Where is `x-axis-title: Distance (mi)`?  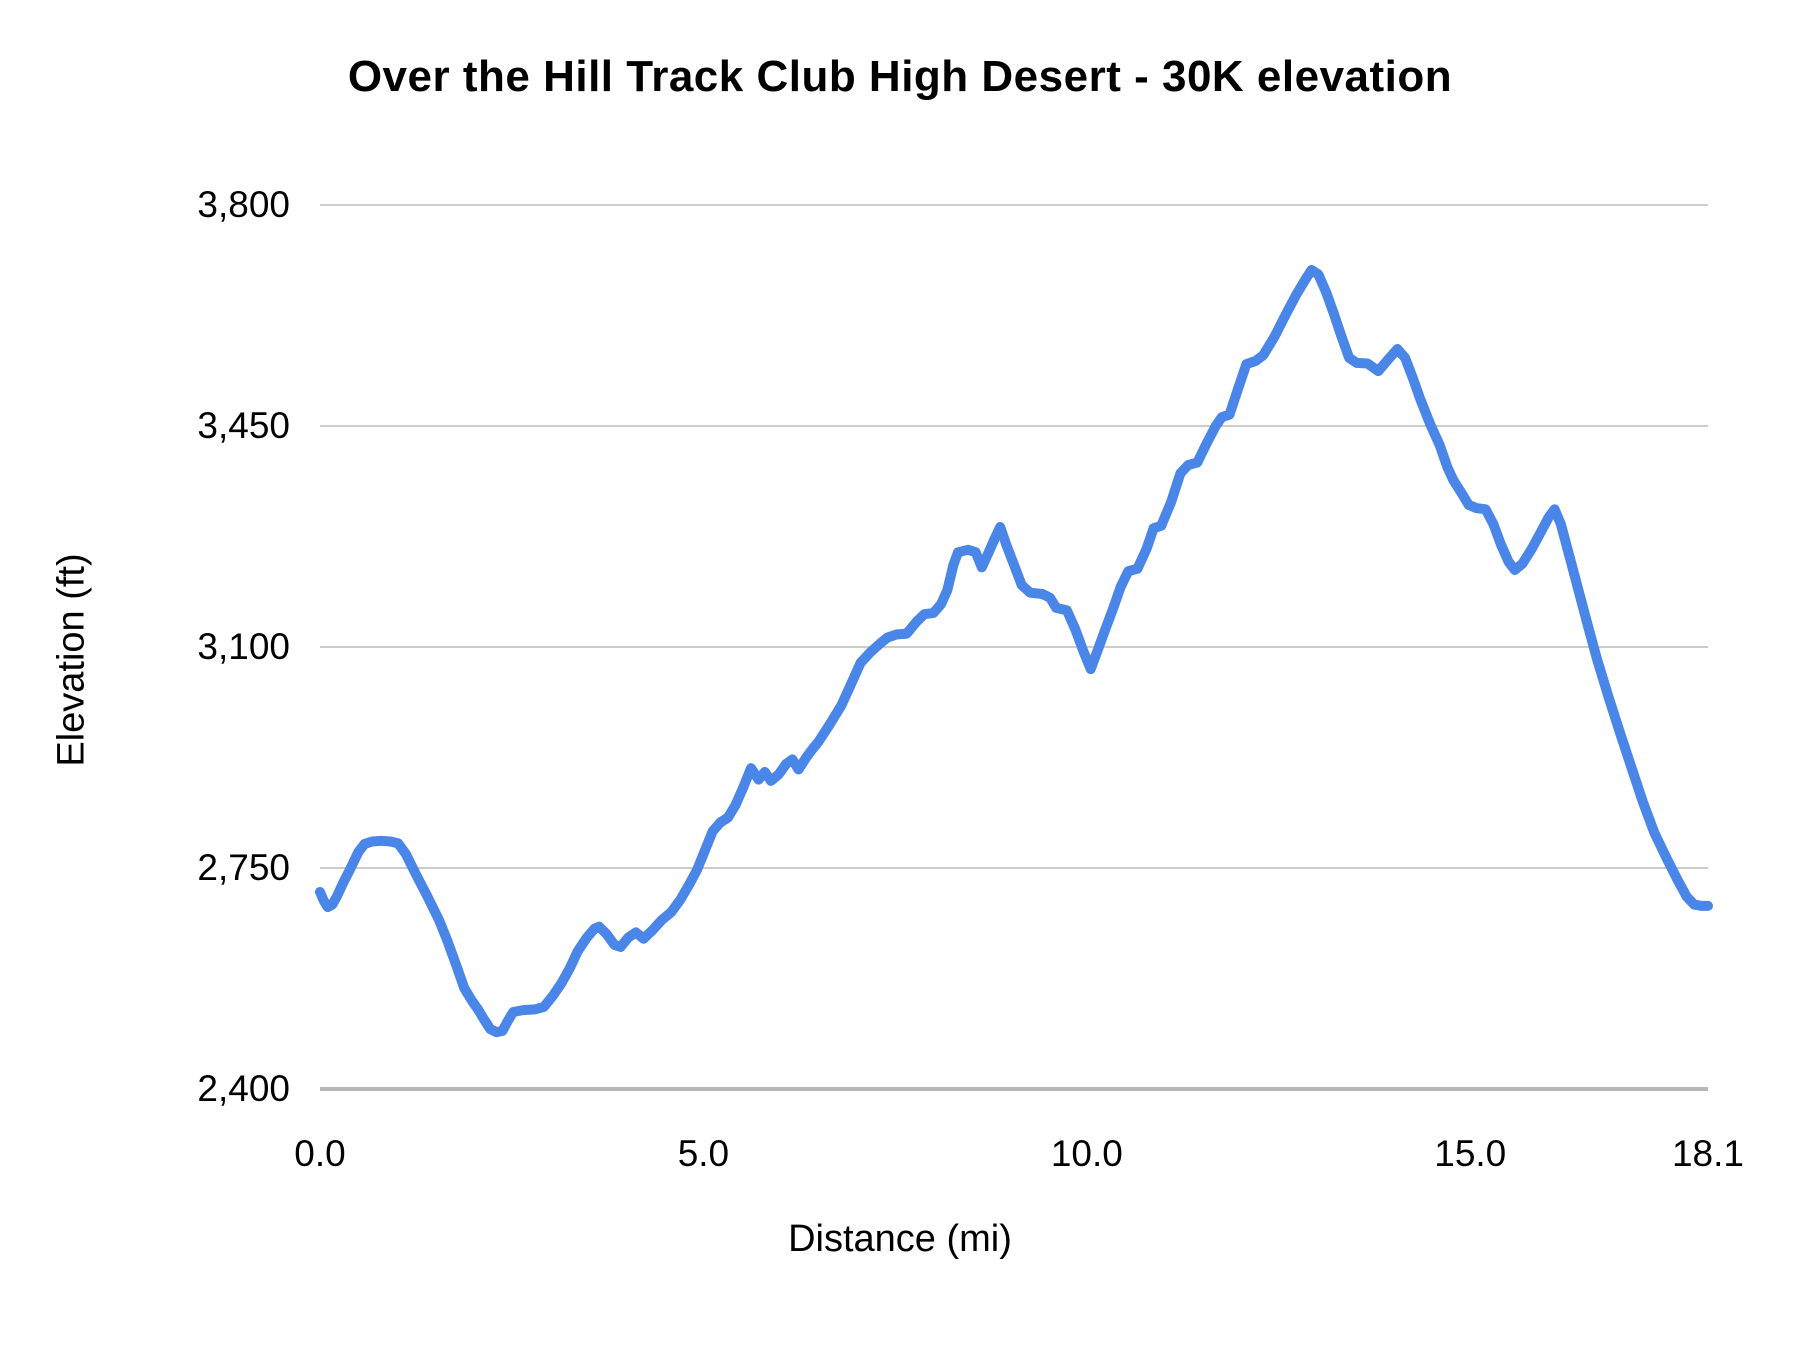
x-axis-title: Distance (mi) is located at coordinates (900, 1239).